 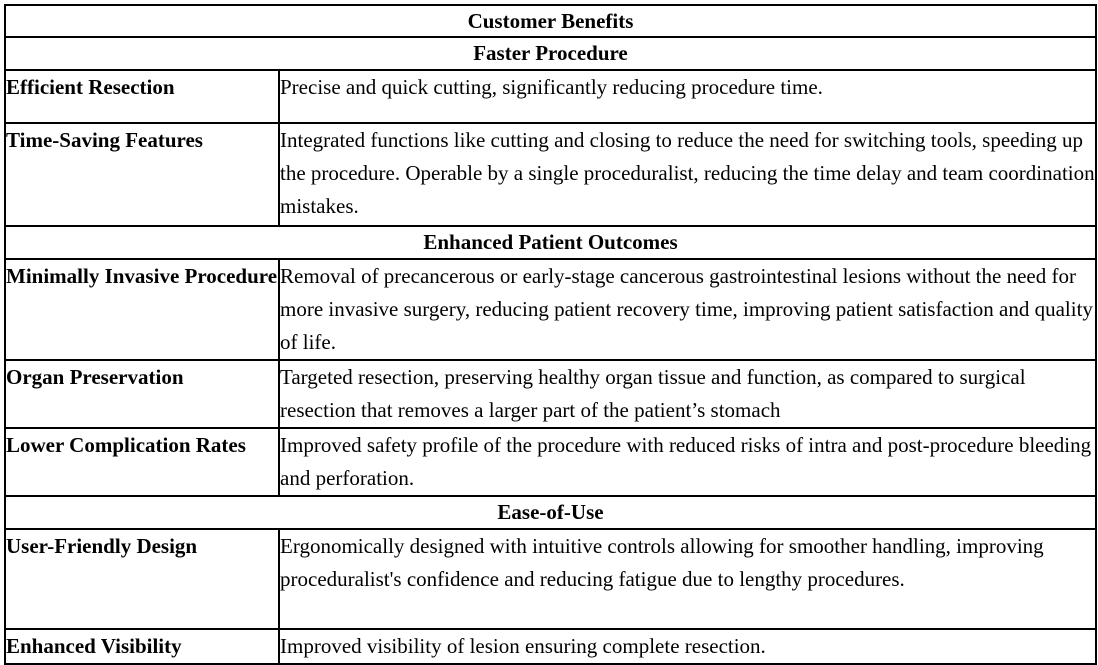 I want to click on section-heading-ease-of-use: Ease-of-Use, so click(x=550, y=512).